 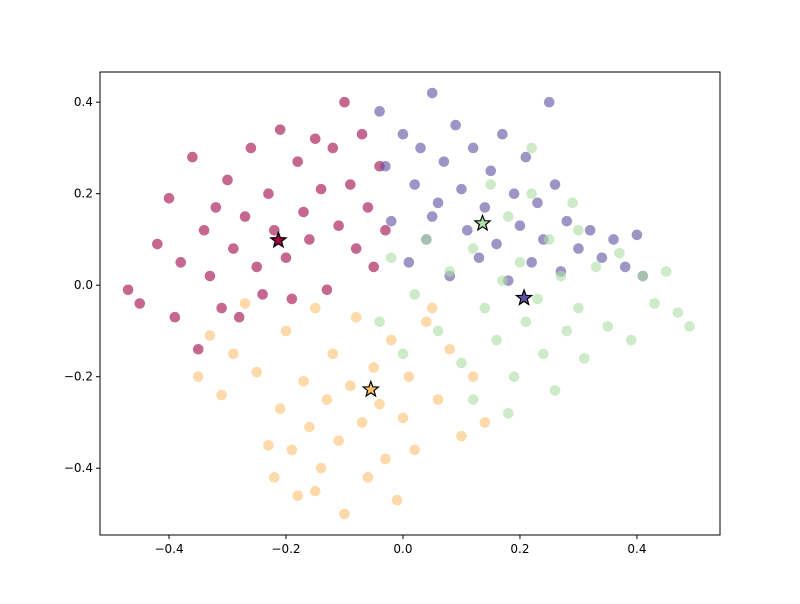 I want to click on y-tick-label: −0.2, so click(x=78, y=377).